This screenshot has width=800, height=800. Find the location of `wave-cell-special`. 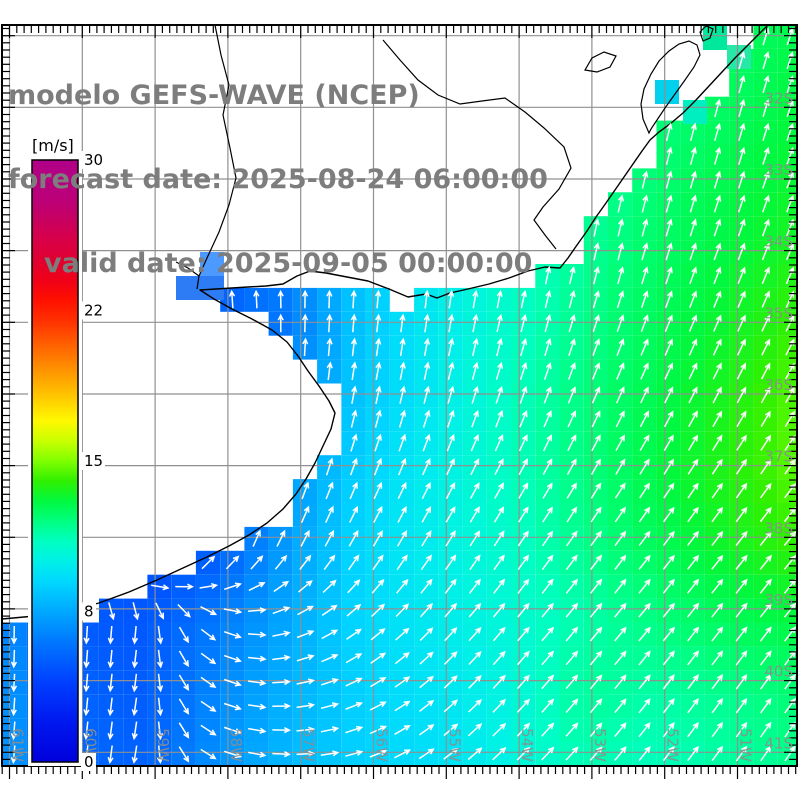

wave-cell-special is located at coordinates (739, 57).